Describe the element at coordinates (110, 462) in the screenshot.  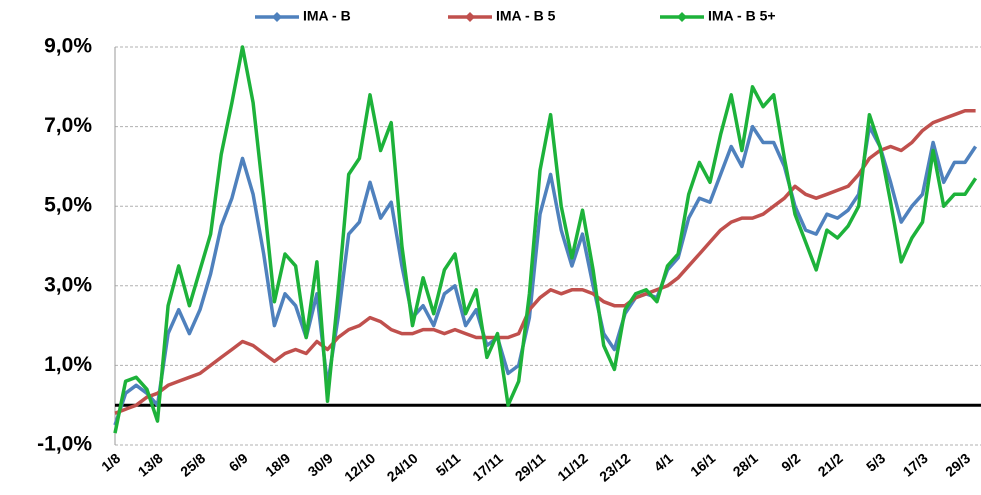
I see `x-tick-label: 1/8` at that location.